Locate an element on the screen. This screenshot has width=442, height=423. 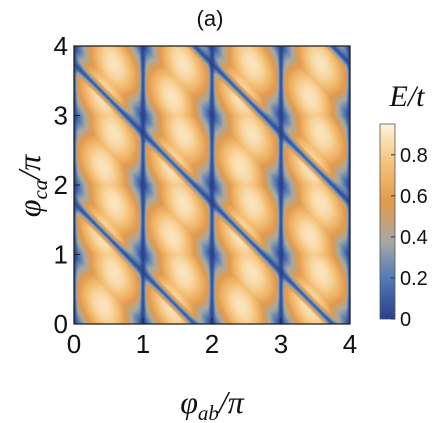
colorbar-tick-label: 0.4 is located at coordinates (414, 238).